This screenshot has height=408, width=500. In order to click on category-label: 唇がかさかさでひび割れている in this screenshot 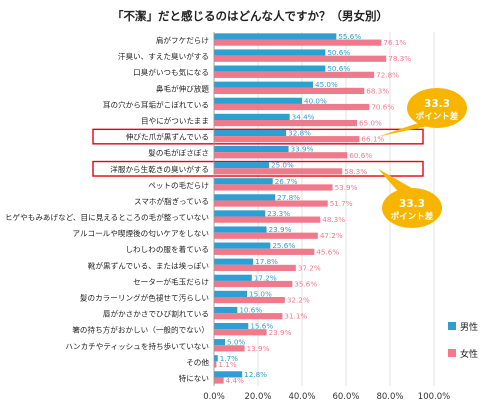, I will do `click(156, 314)`.